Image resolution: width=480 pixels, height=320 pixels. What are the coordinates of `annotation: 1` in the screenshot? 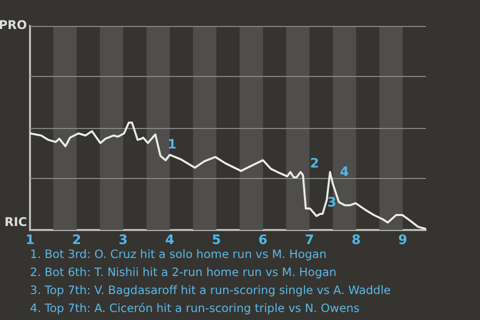 It's located at (171, 144).